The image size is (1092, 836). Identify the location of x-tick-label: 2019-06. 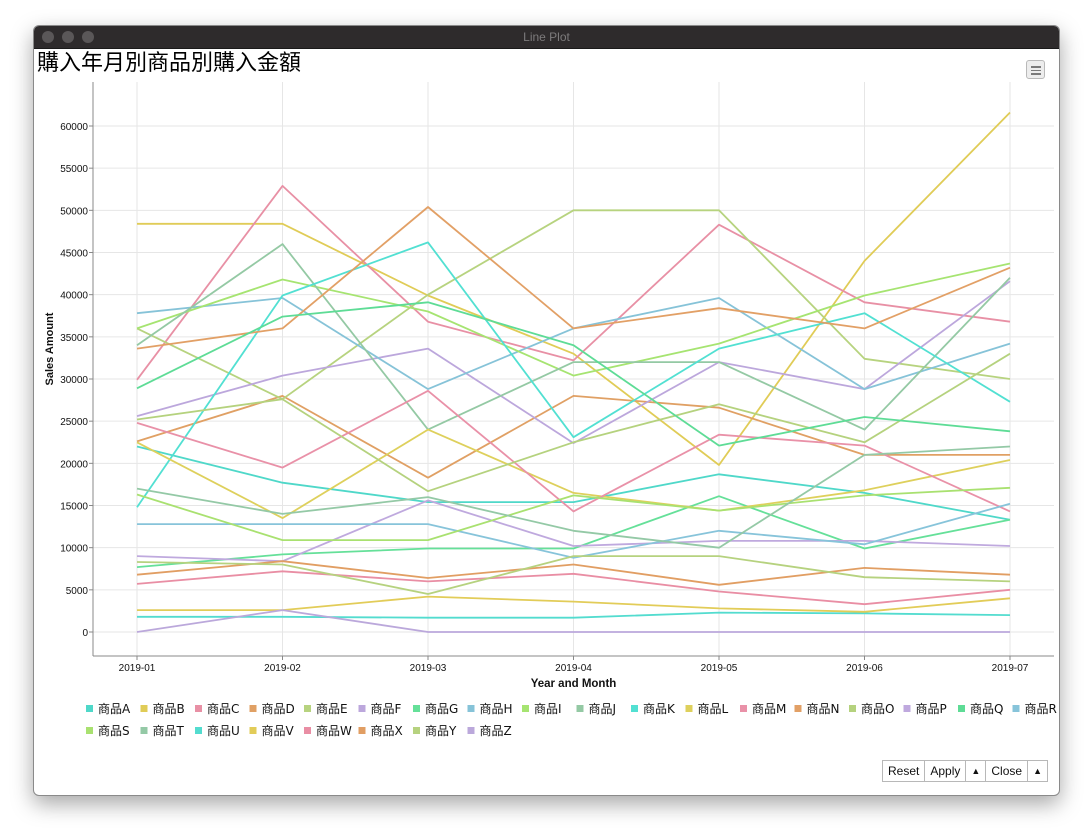
(864, 668).